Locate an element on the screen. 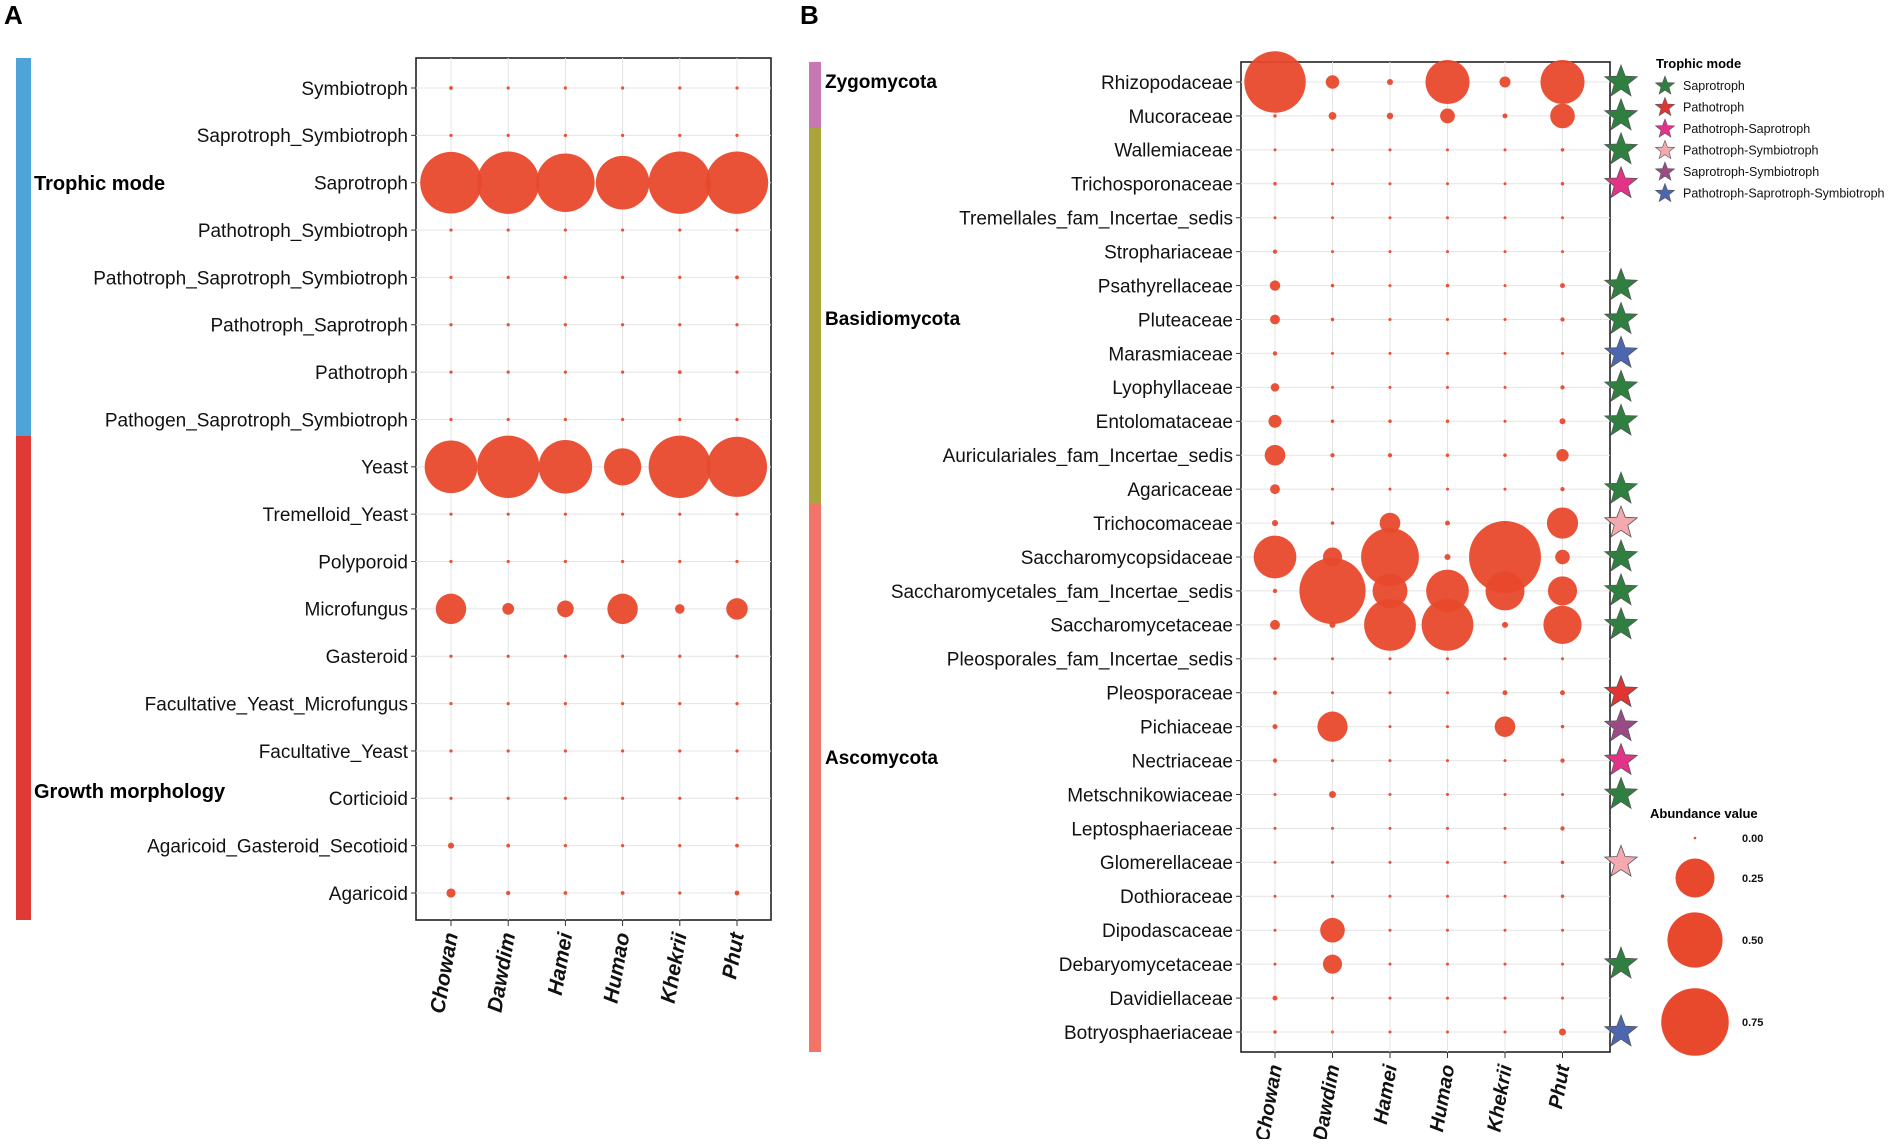 Image resolution: width=1900 pixels, height=1144 pixels. trophic-legend-label: Pathotroph-Saprotroph is located at coordinates (1746, 129).